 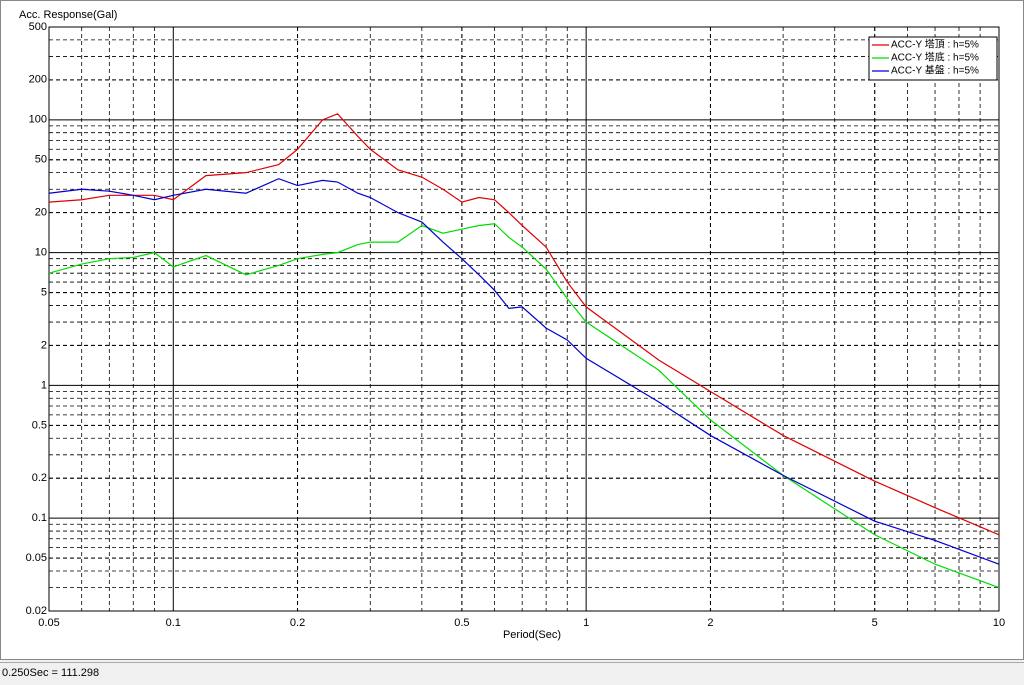 I want to click on x-tick-label: 0.05, so click(x=48, y=623).